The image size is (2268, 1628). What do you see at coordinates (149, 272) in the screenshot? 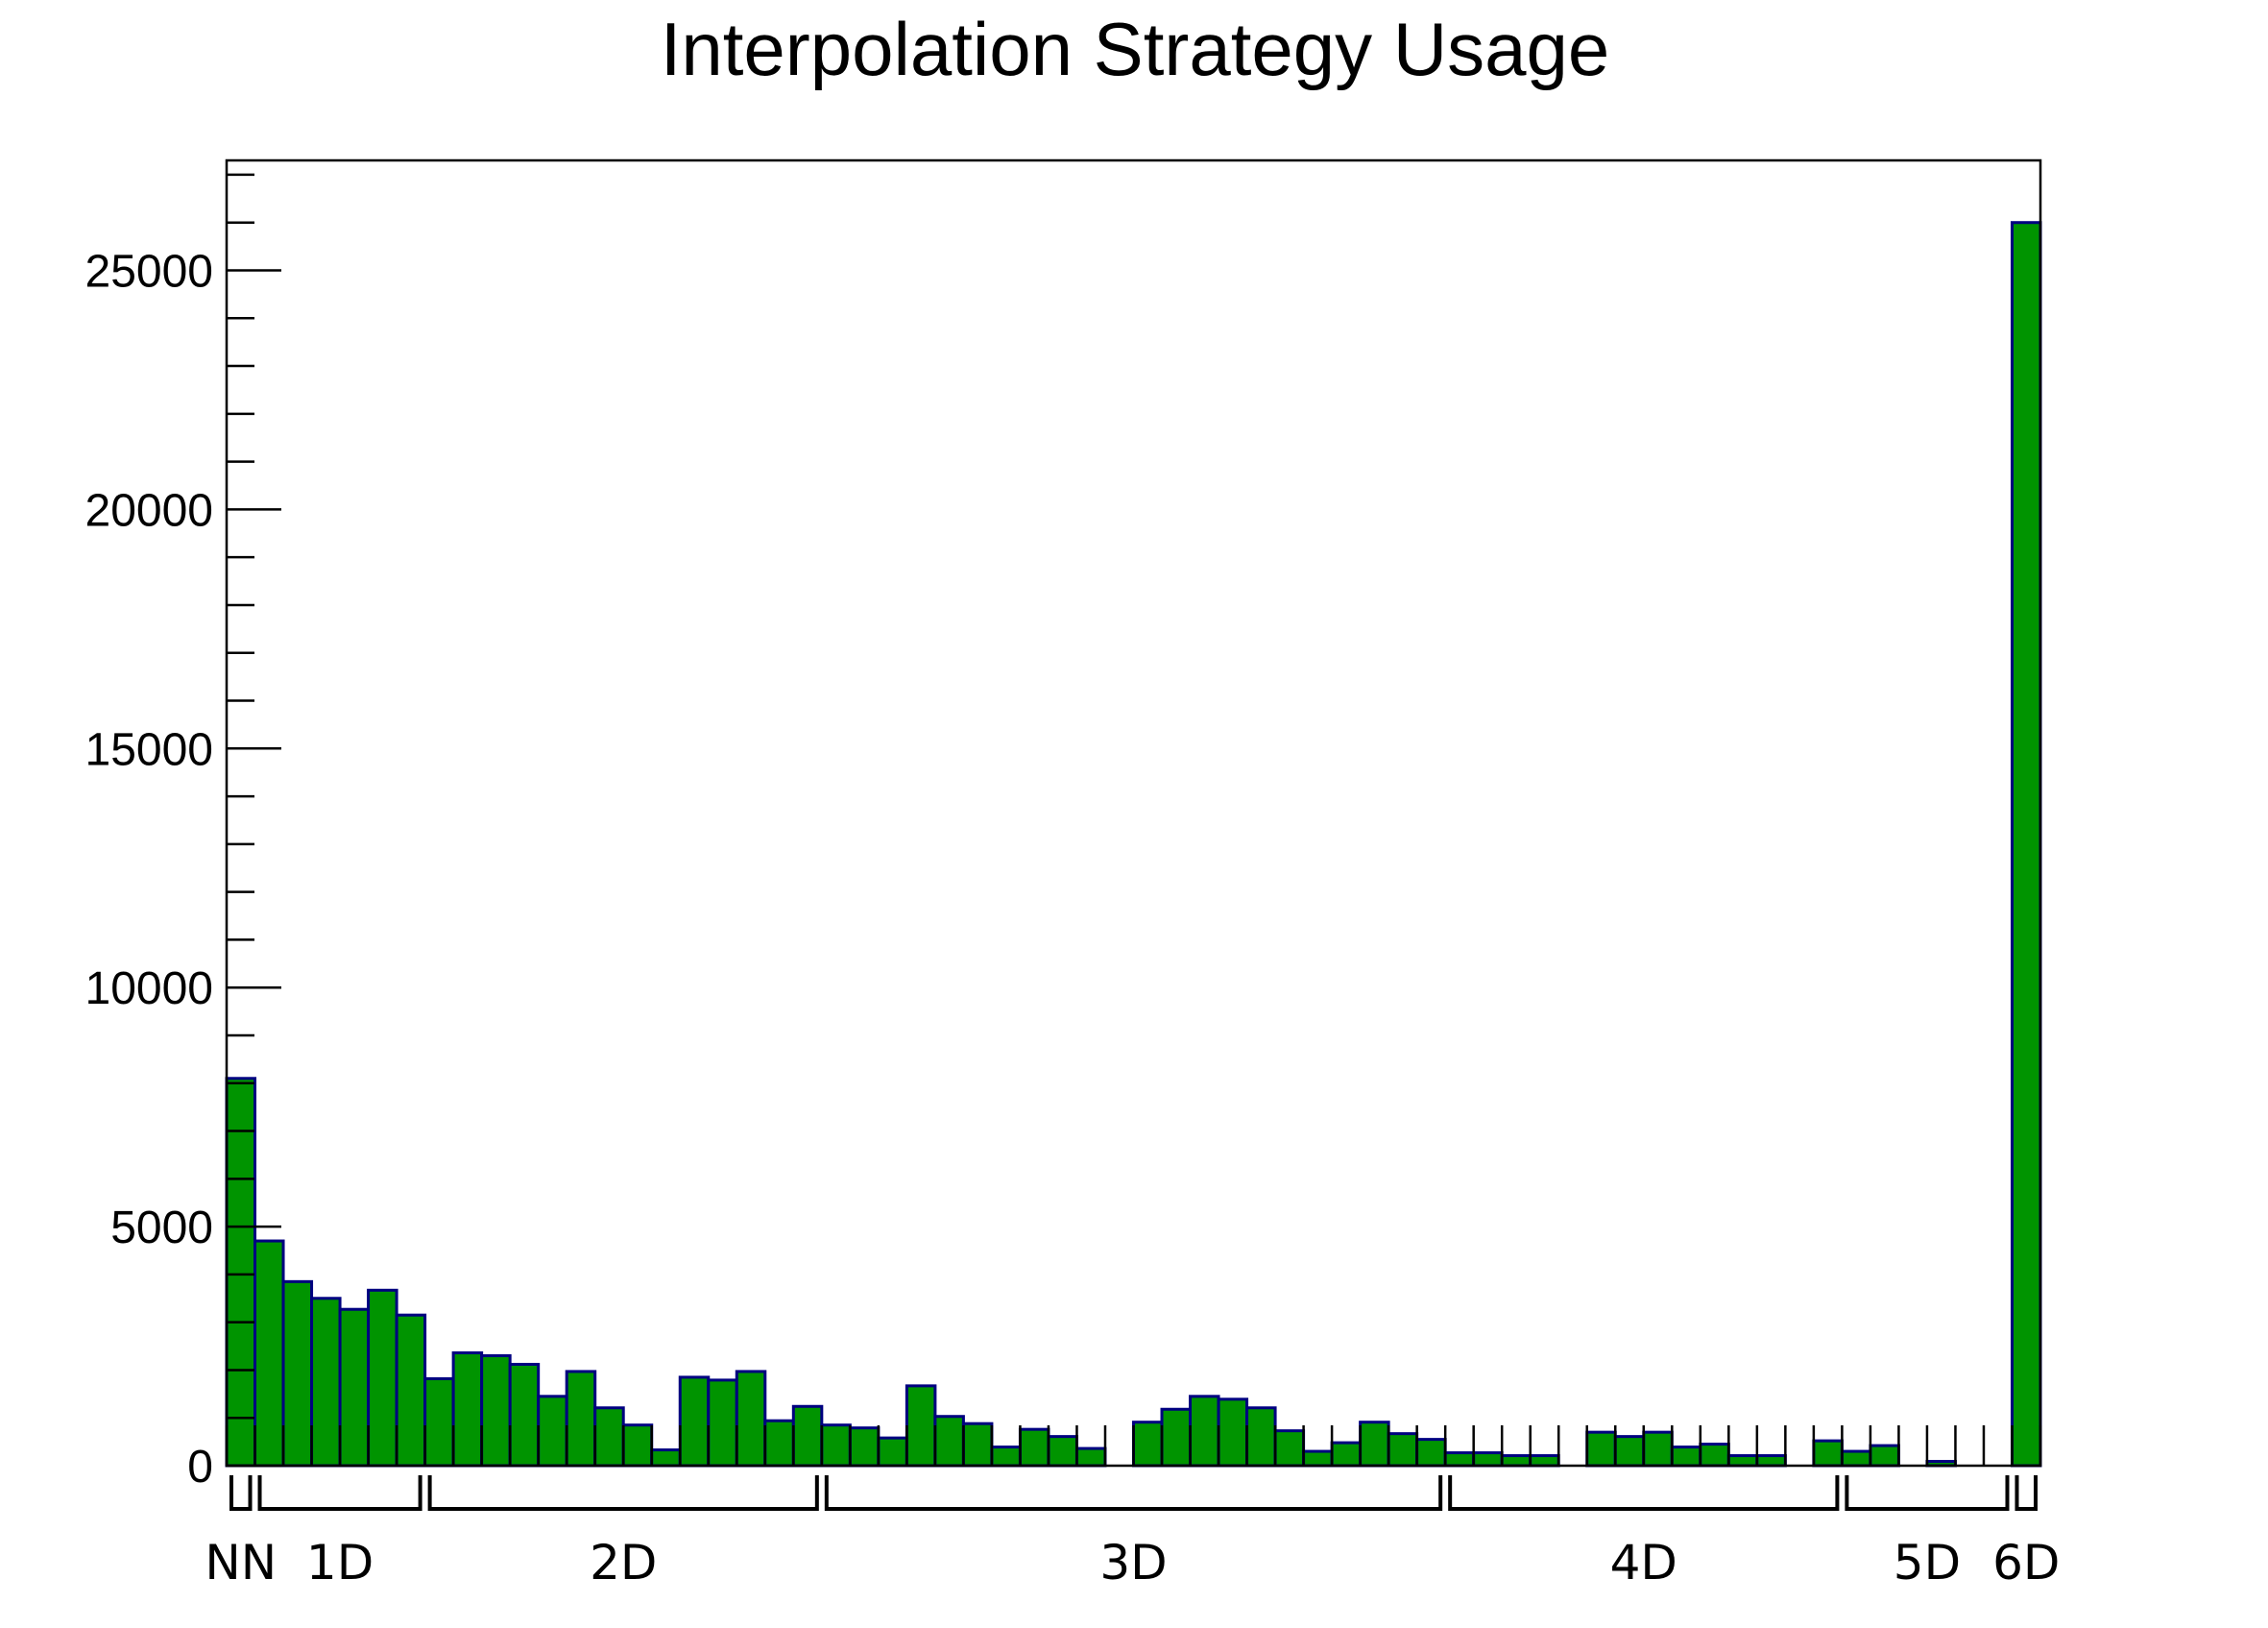
I see `y-tick-label: 25000` at bounding box center [149, 272].